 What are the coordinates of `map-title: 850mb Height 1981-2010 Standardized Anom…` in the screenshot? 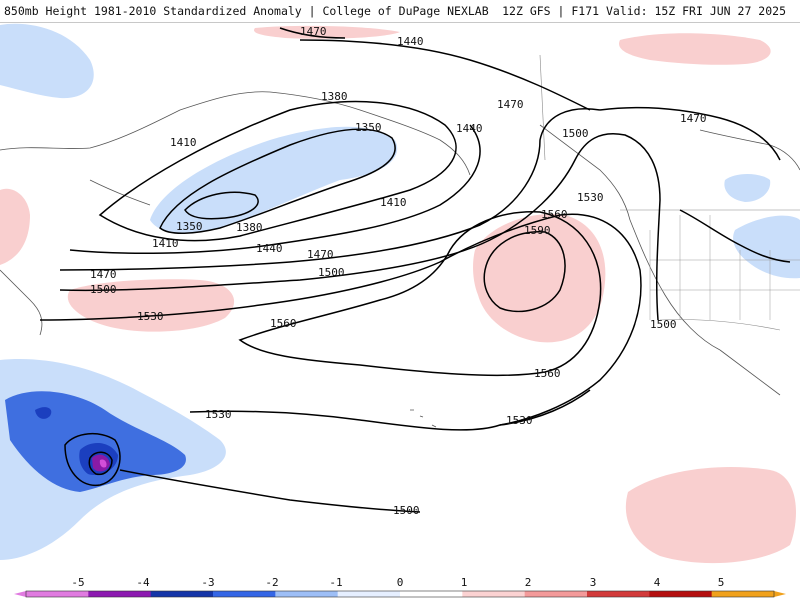 It's located at (246, 11).